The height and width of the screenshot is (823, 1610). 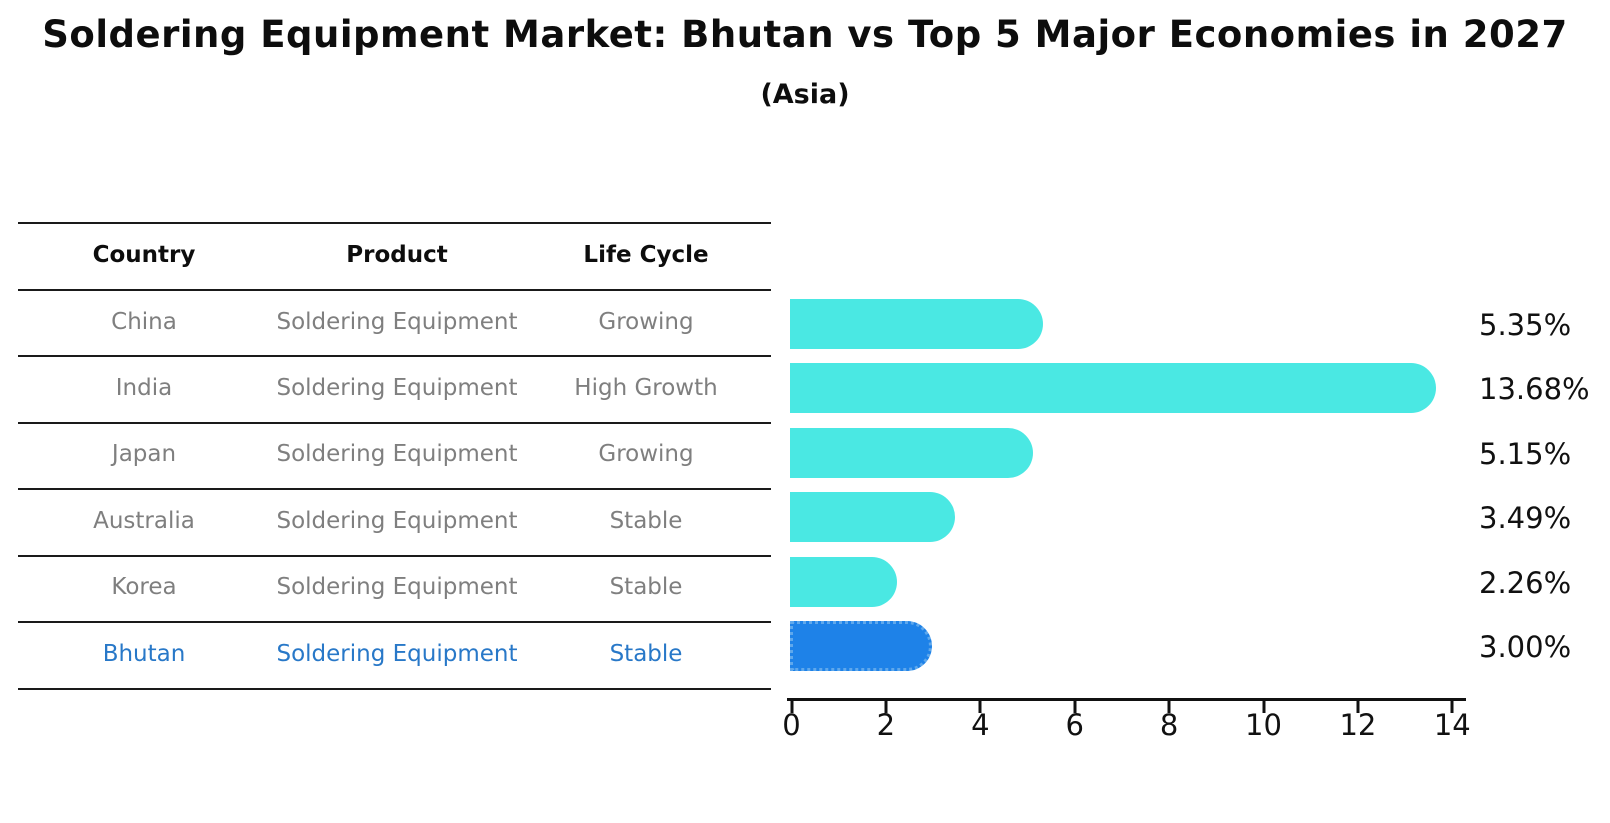 I want to click on x-tick-label: 4, so click(x=980, y=725).